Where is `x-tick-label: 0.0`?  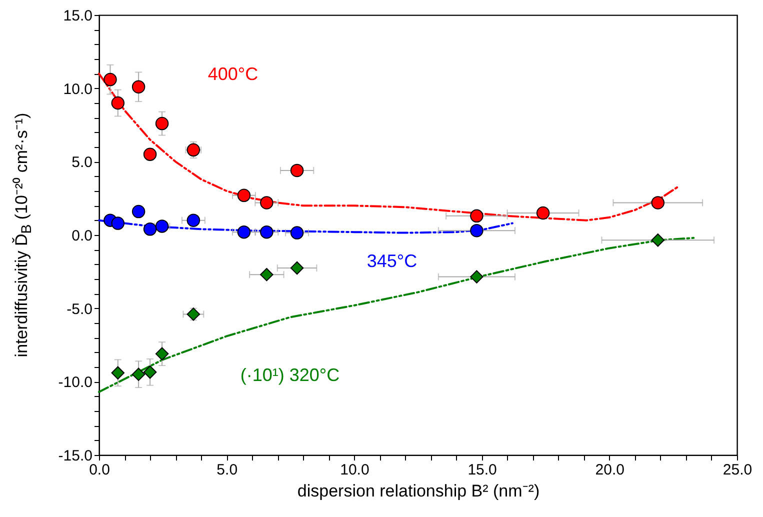 x-tick-label: 0.0 is located at coordinates (99, 470).